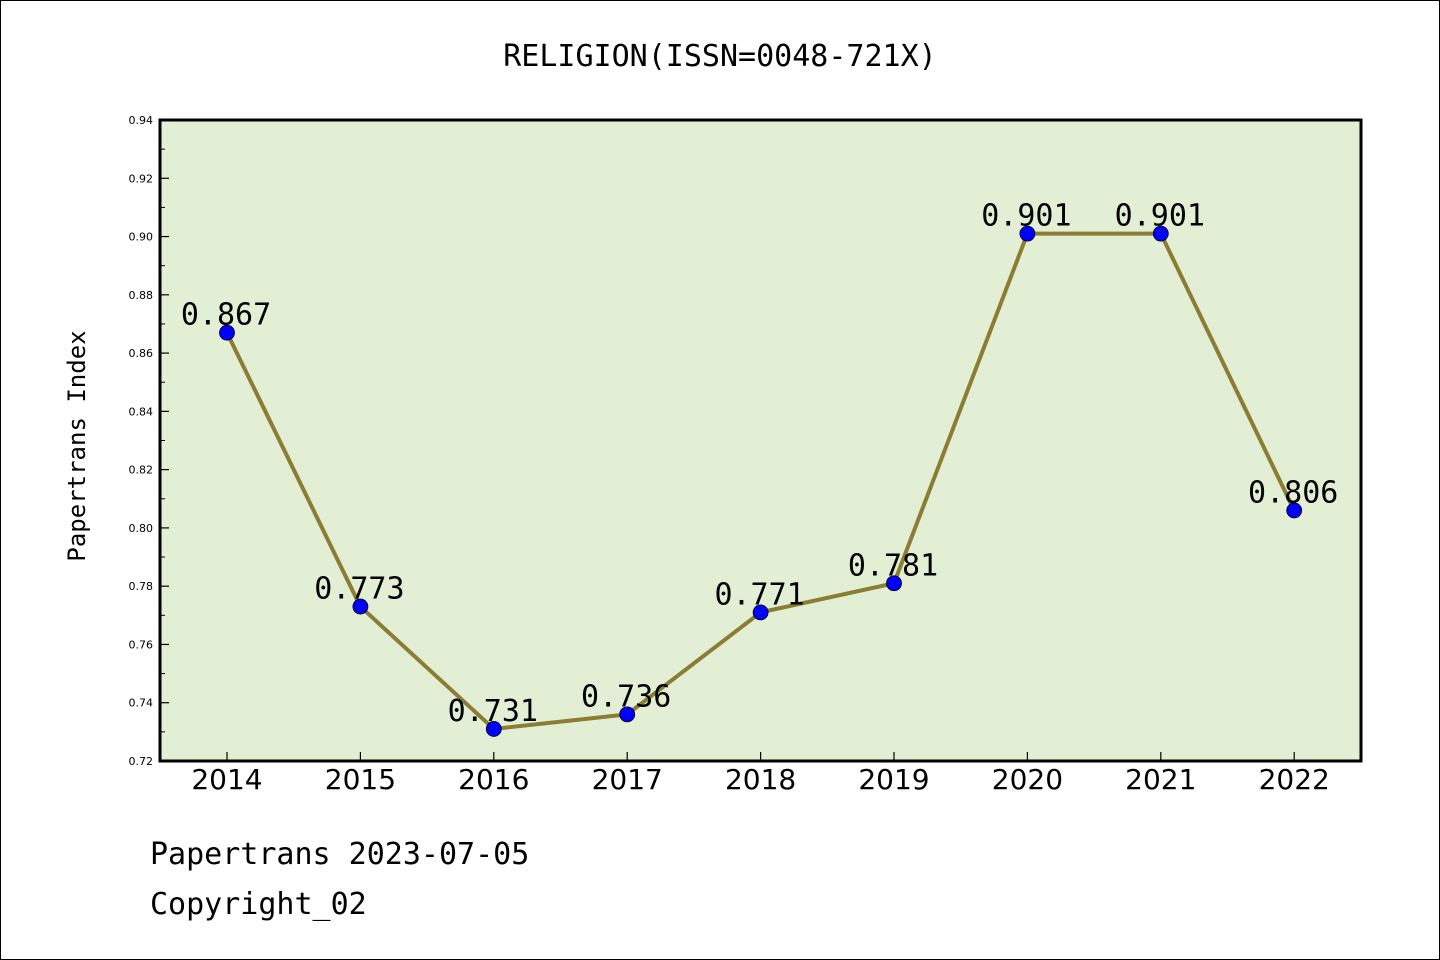 The height and width of the screenshot is (960, 1440). Describe the element at coordinates (141, 586) in the screenshot. I see `y-tick-label: 0.78` at that location.